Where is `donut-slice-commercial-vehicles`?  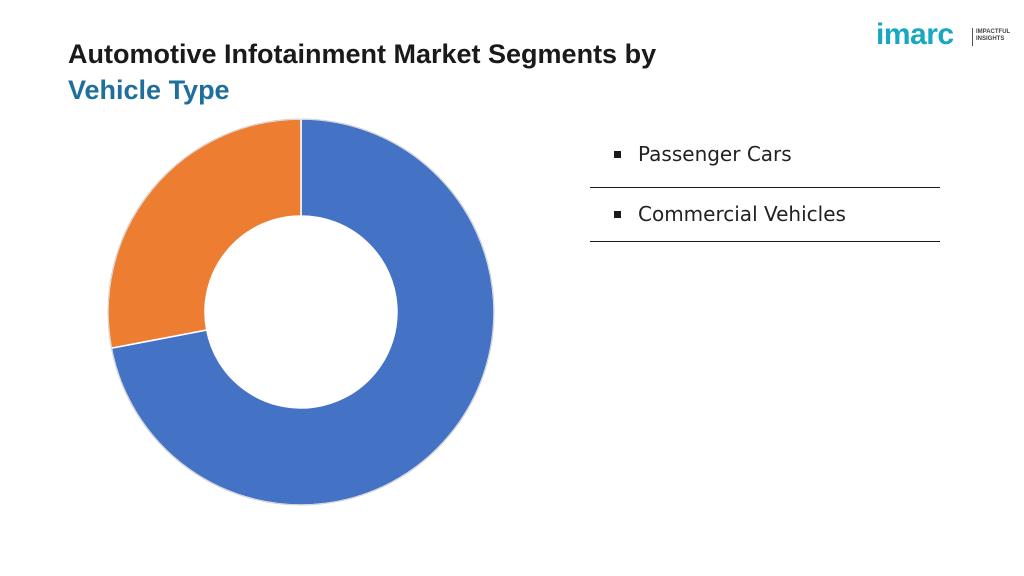
donut-slice-commercial-vehicles is located at coordinates (204, 234).